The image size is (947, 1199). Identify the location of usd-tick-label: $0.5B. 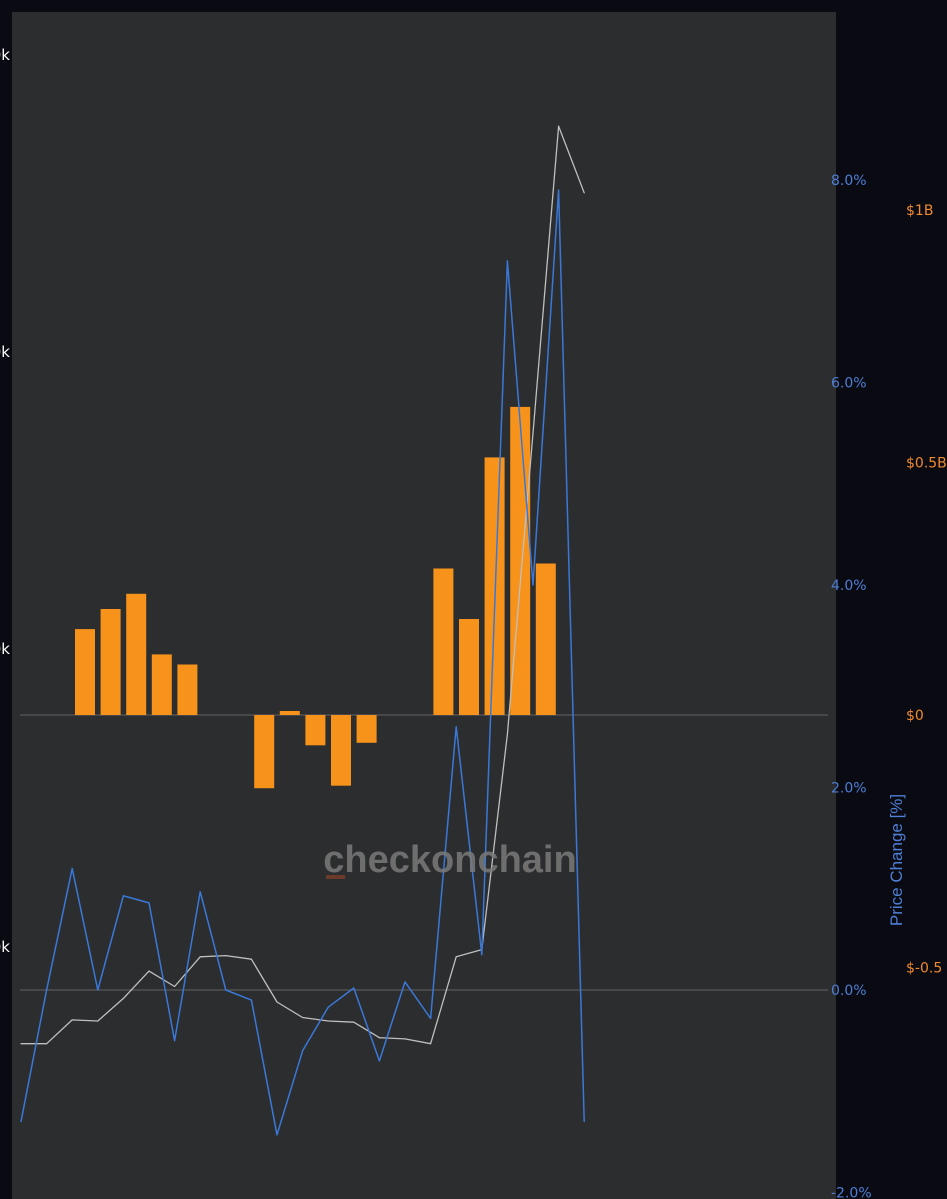
(926, 464).